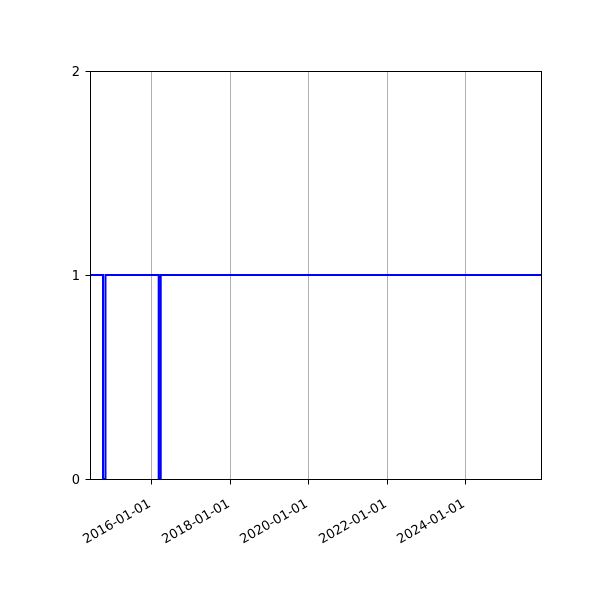 This screenshot has height=600, width=600. Describe the element at coordinates (76, 480) in the screenshot. I see `y-tick-label: 0` at that location.